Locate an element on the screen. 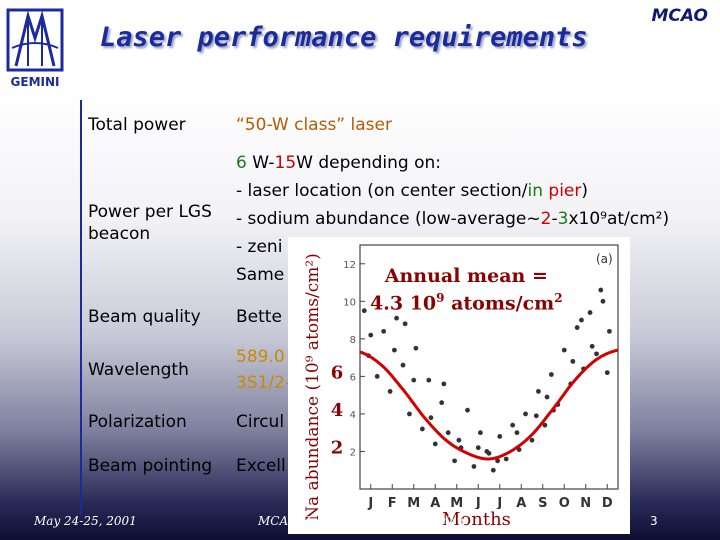 The image size is (720, 540). outer-tick-label: 4 is located at coordinates (337, 410).